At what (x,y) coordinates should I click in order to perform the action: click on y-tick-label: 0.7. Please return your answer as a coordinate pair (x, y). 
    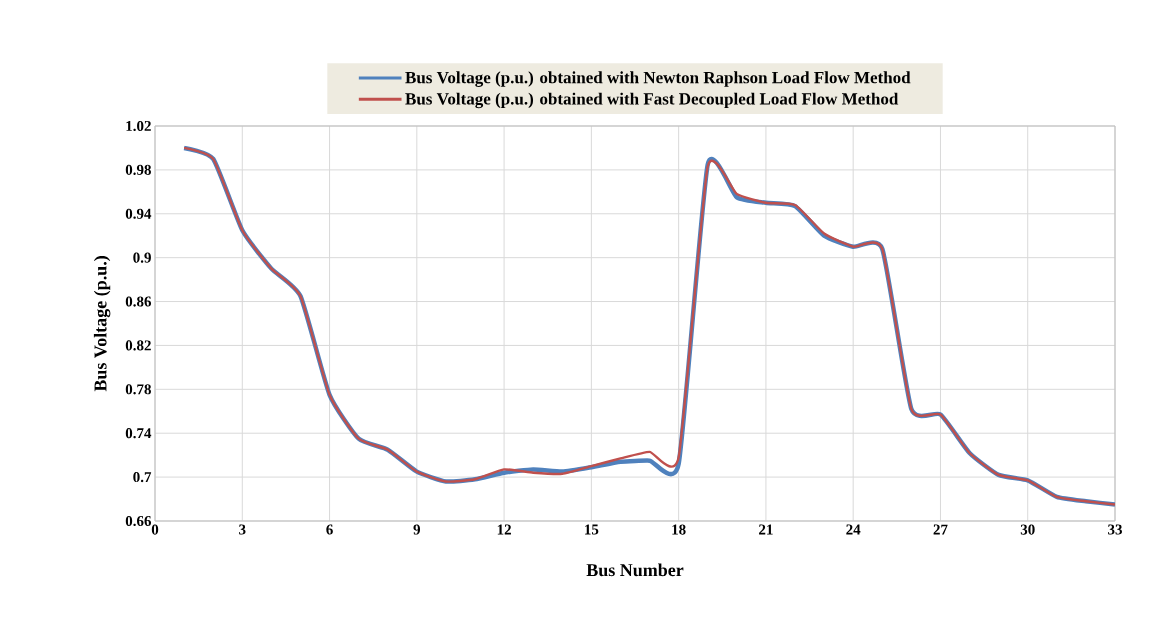
    Looking at the image, I should click on (142, 477).